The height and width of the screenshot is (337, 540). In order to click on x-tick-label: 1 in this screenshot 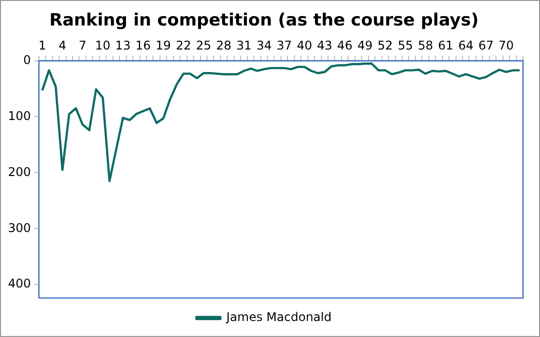, I will do `click(42, 45)`.